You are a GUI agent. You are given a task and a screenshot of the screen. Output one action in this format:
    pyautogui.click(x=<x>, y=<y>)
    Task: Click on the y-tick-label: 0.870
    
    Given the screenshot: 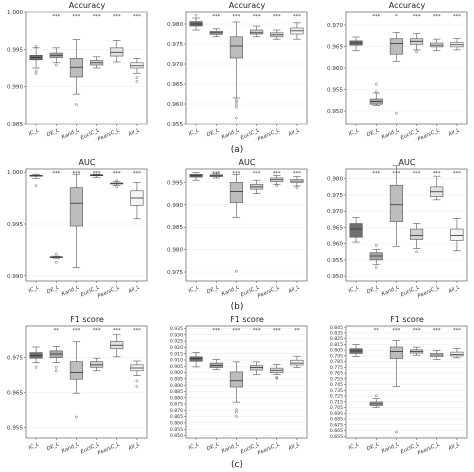 What is the action you would take?
    pyautogui.click(x=176, y=411)
    